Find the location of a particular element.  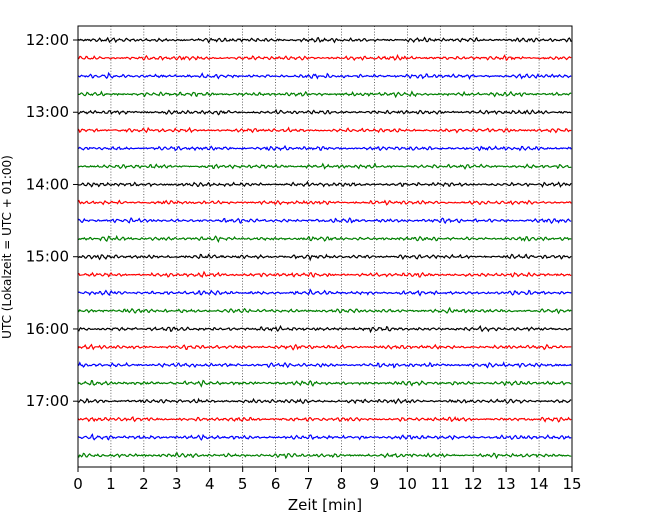

x-tick-label: 8 is located at coordinates (342, 484).